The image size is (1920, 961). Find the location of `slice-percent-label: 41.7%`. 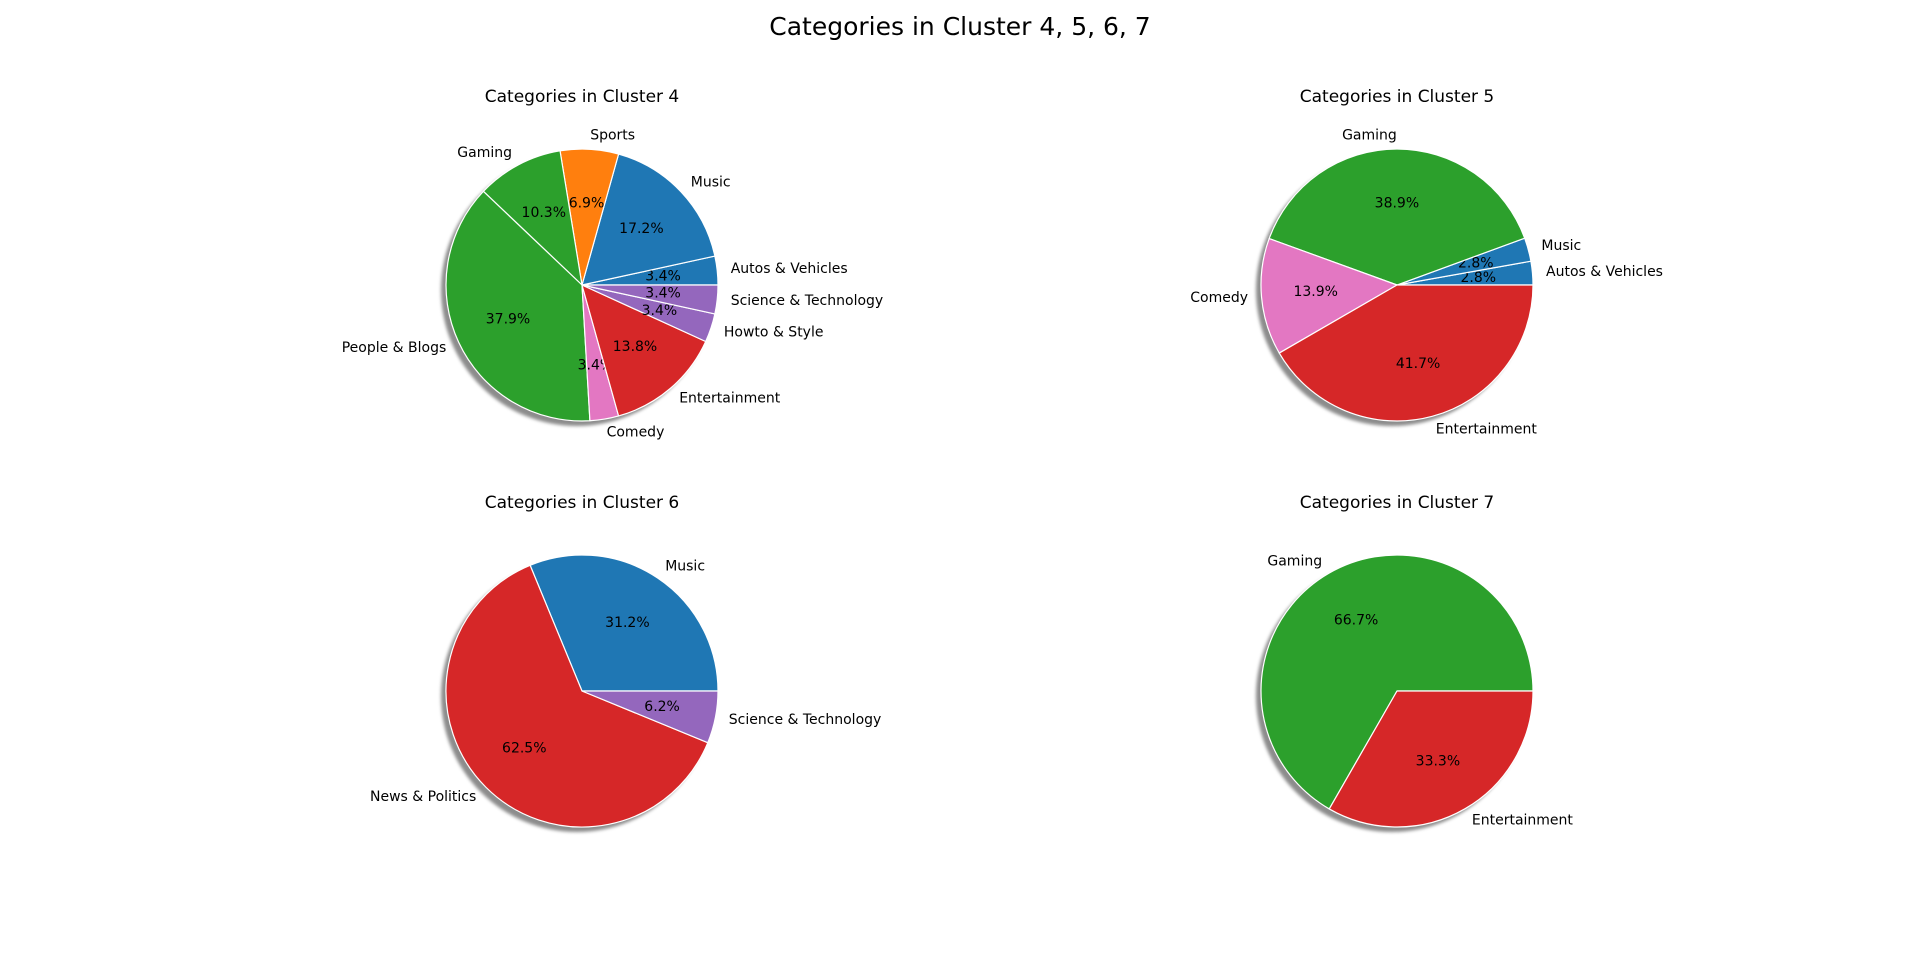

slice-percent-label: 41.7% is located at coordinates (1418, 364).